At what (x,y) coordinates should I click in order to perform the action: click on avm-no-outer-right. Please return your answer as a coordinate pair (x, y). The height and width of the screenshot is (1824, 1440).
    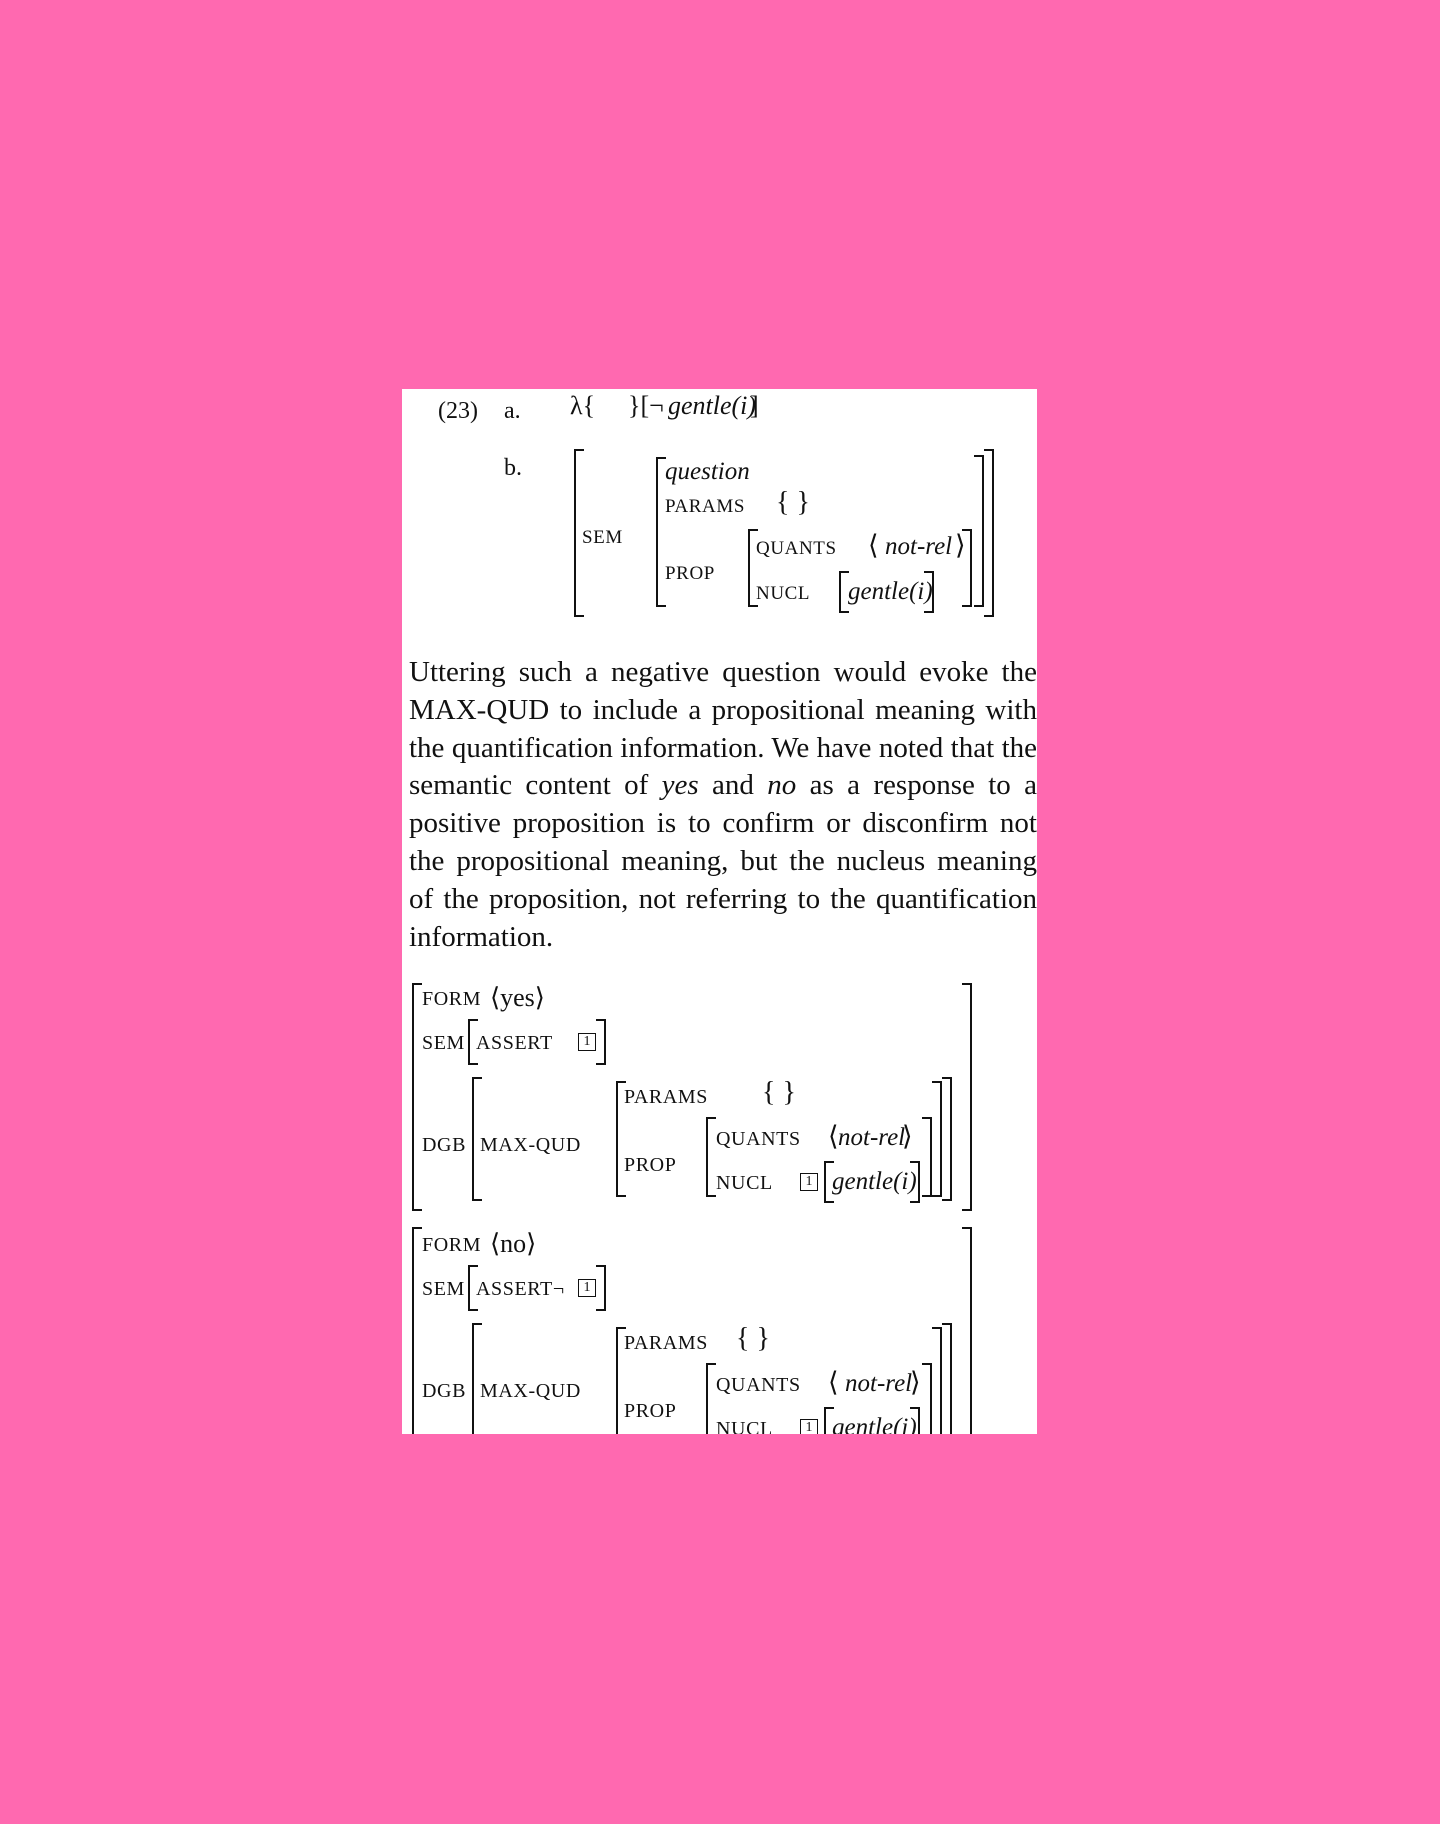
    Looking at the image, I should click on (967, 1330).